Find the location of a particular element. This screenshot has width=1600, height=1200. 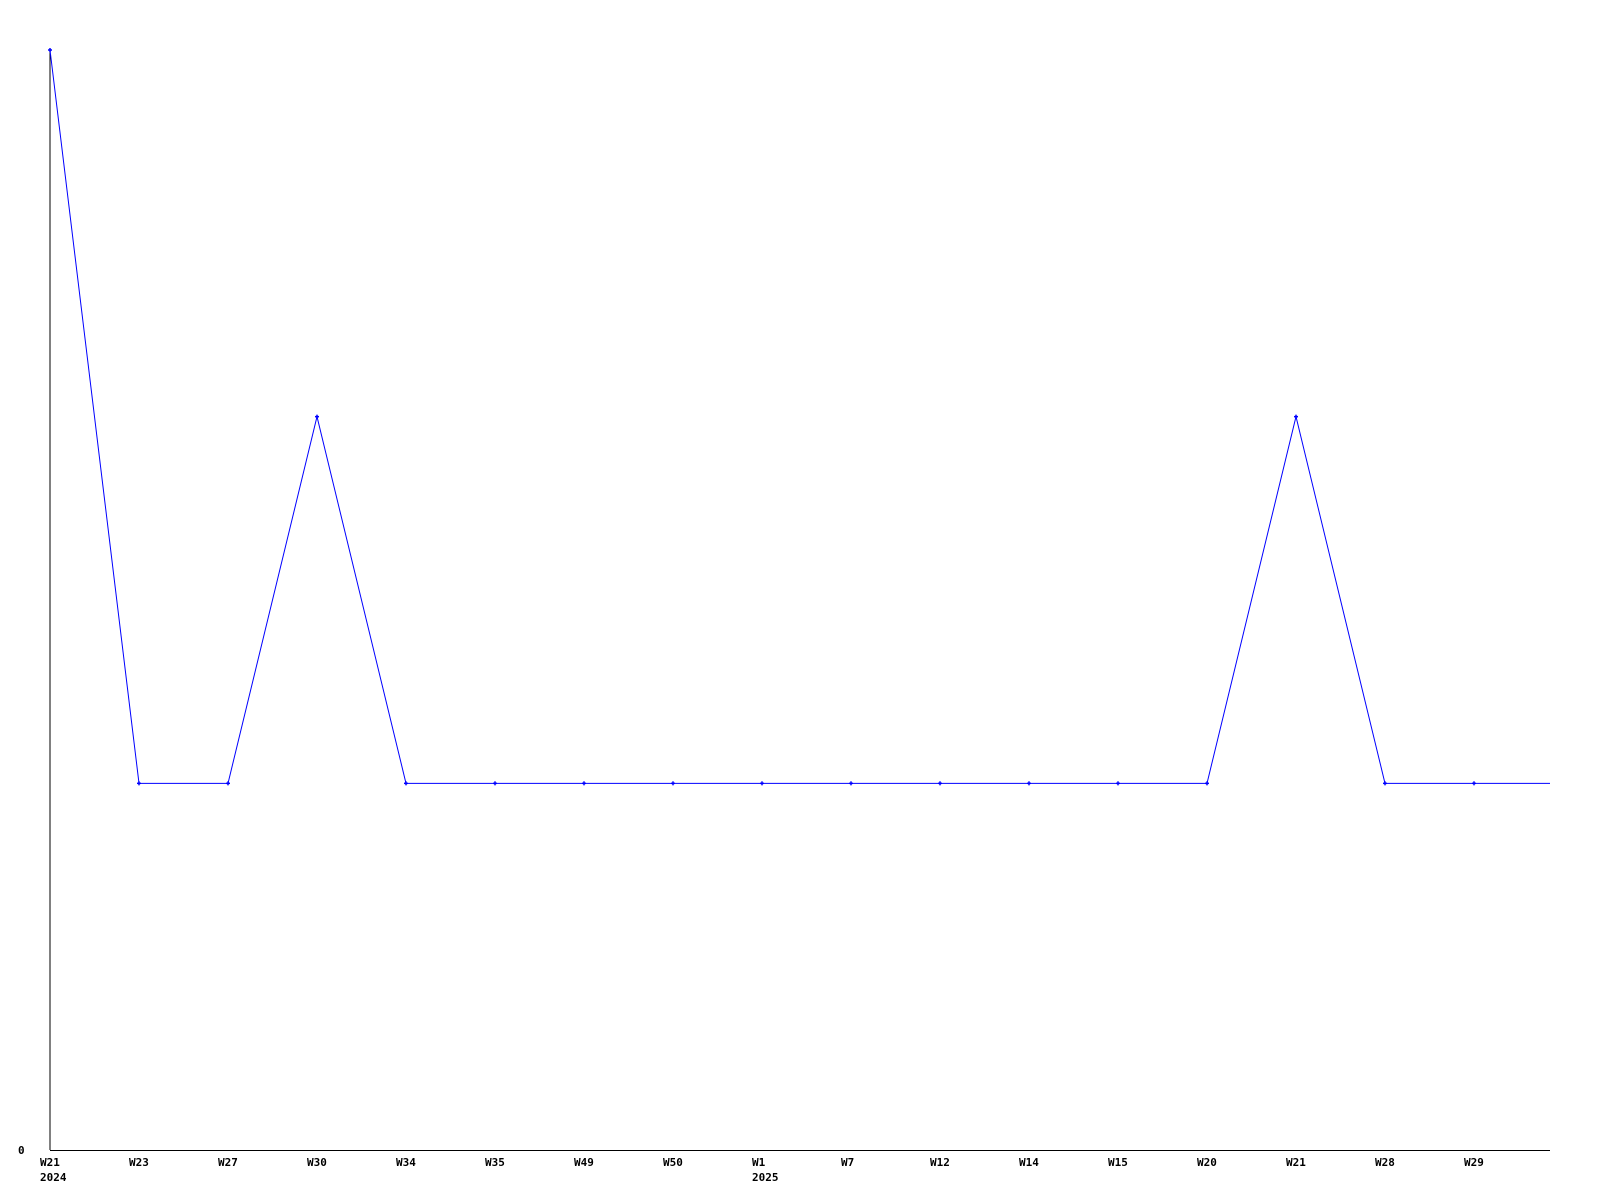

x-tick-label: W23 is located at coordinates (139, 1162).